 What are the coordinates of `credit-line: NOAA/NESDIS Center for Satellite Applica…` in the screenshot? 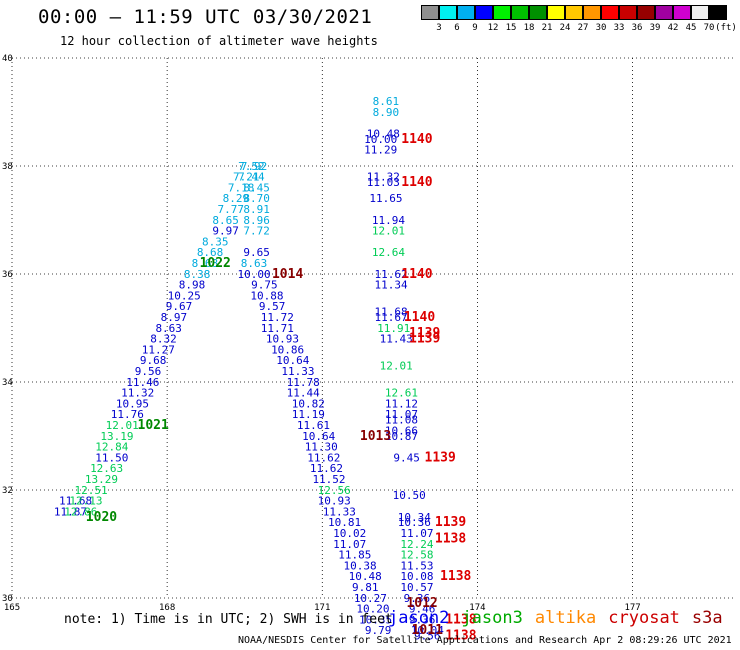 It's located at (485, 640).